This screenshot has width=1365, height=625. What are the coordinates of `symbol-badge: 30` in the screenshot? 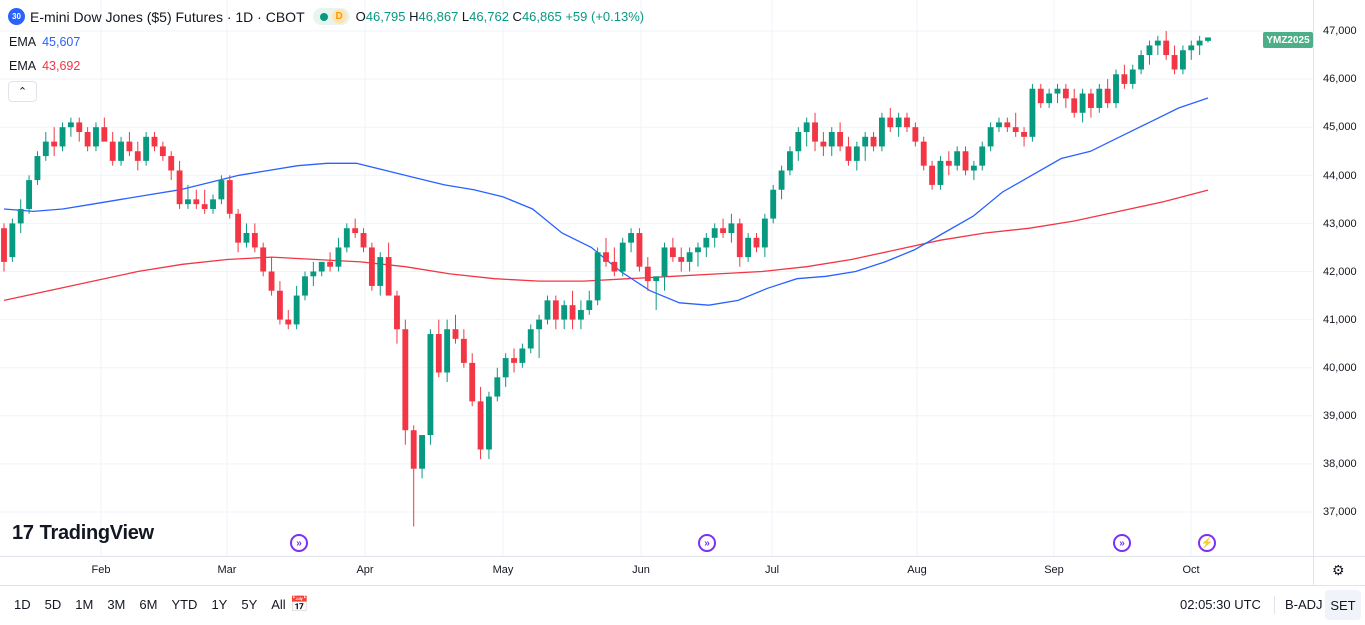 It's located at (16, 16).